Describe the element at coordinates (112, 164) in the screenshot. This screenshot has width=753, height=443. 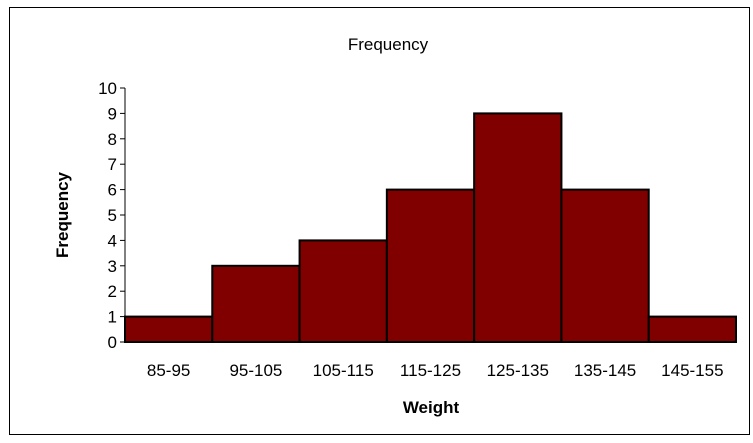
I see `y-tick-label: 7` at that location.